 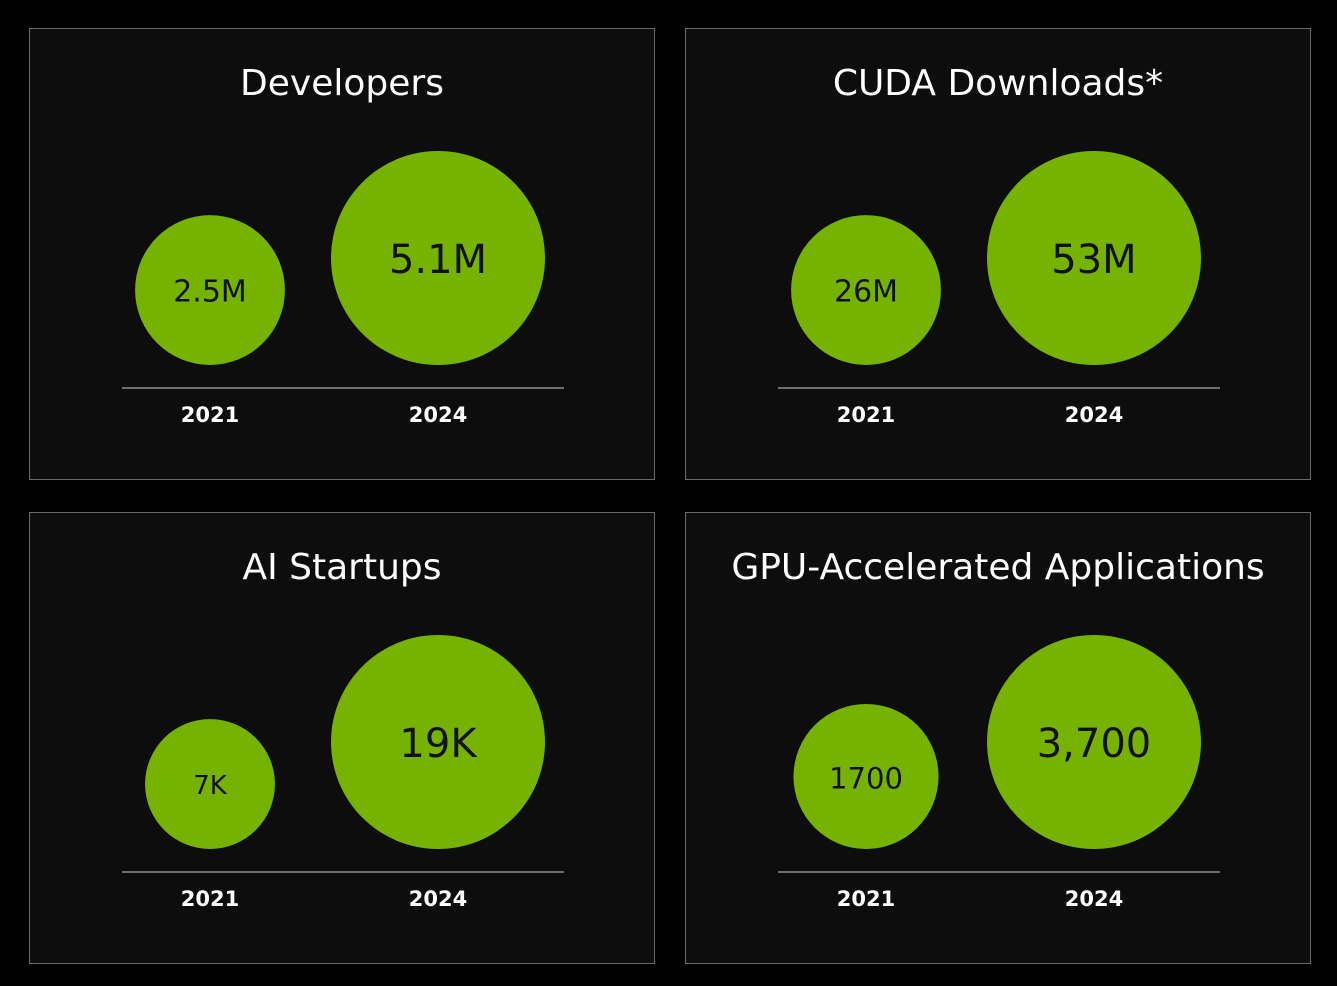 I want to click on bubble-value-label: 19K, so click(x=438, y=744).